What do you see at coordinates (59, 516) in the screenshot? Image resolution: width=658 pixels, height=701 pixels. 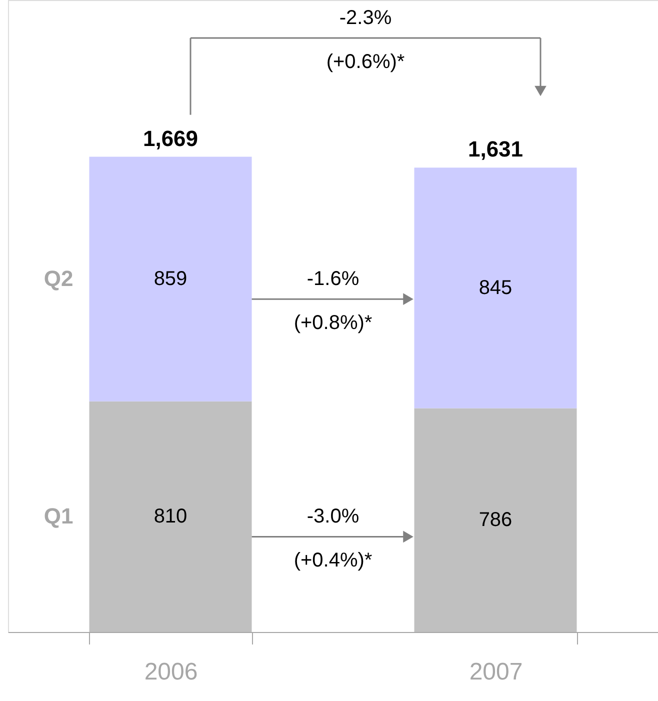 I see `series-label: Q1` at bounding box center [59, 516].